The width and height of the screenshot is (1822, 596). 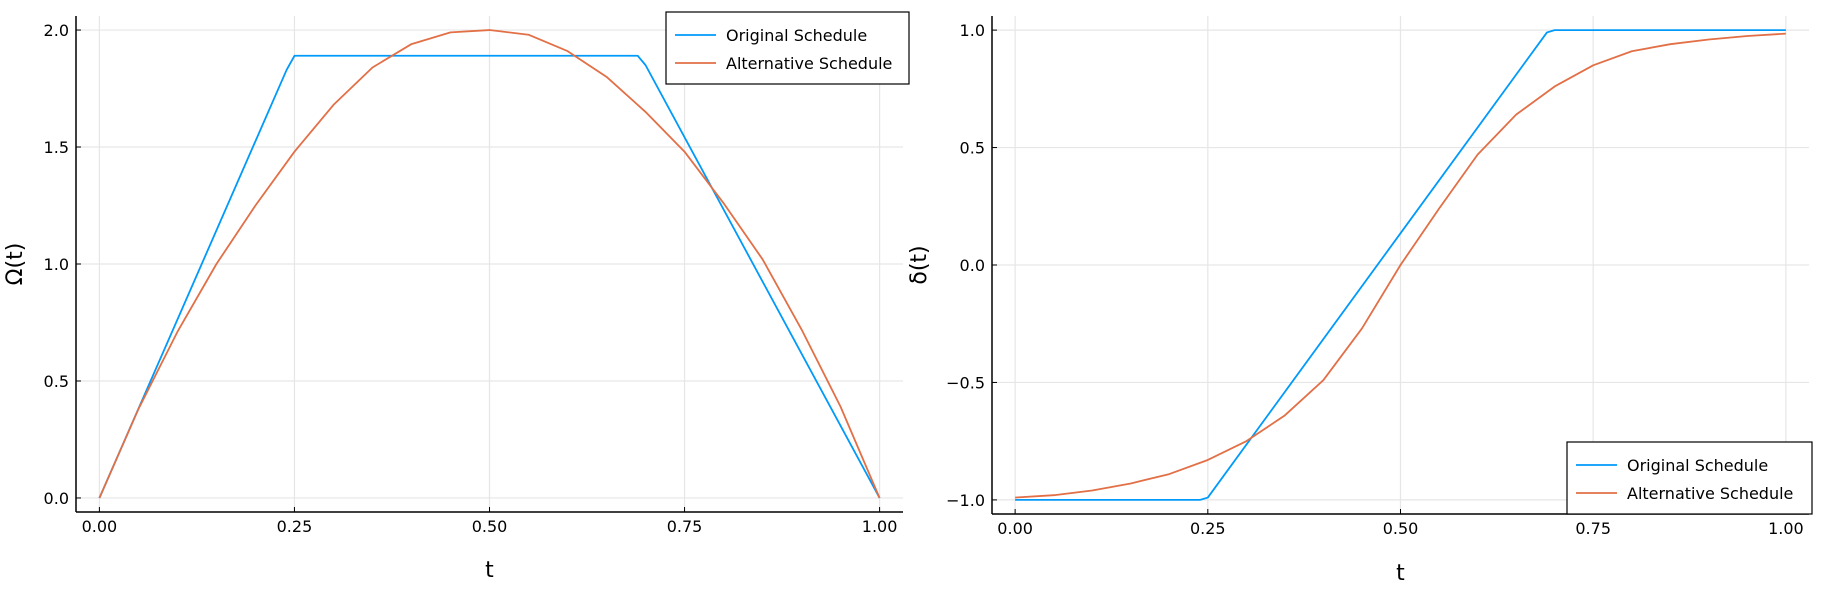 What do you see at coordinates (56, 147) in the screenshot?
I see `y-tick-label: 1.5` at bounding box center [56, 147].